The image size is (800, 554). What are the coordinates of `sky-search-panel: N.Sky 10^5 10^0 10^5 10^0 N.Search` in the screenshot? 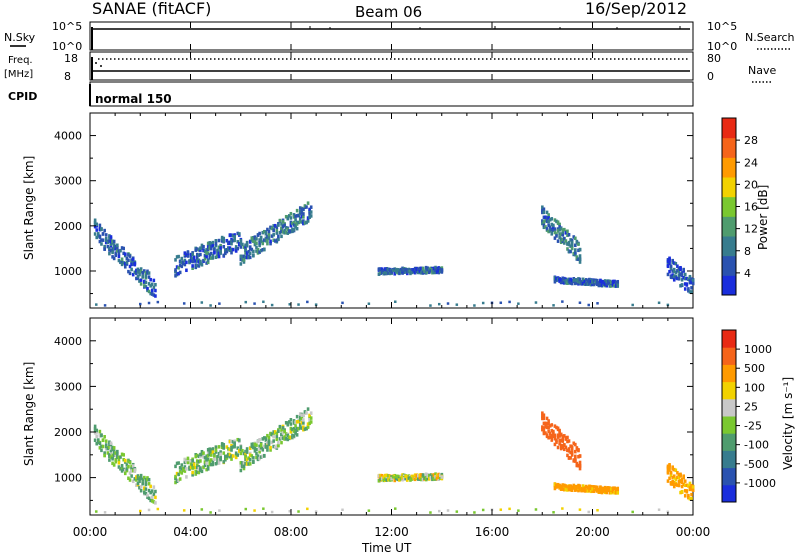 It's located at (399, 36).